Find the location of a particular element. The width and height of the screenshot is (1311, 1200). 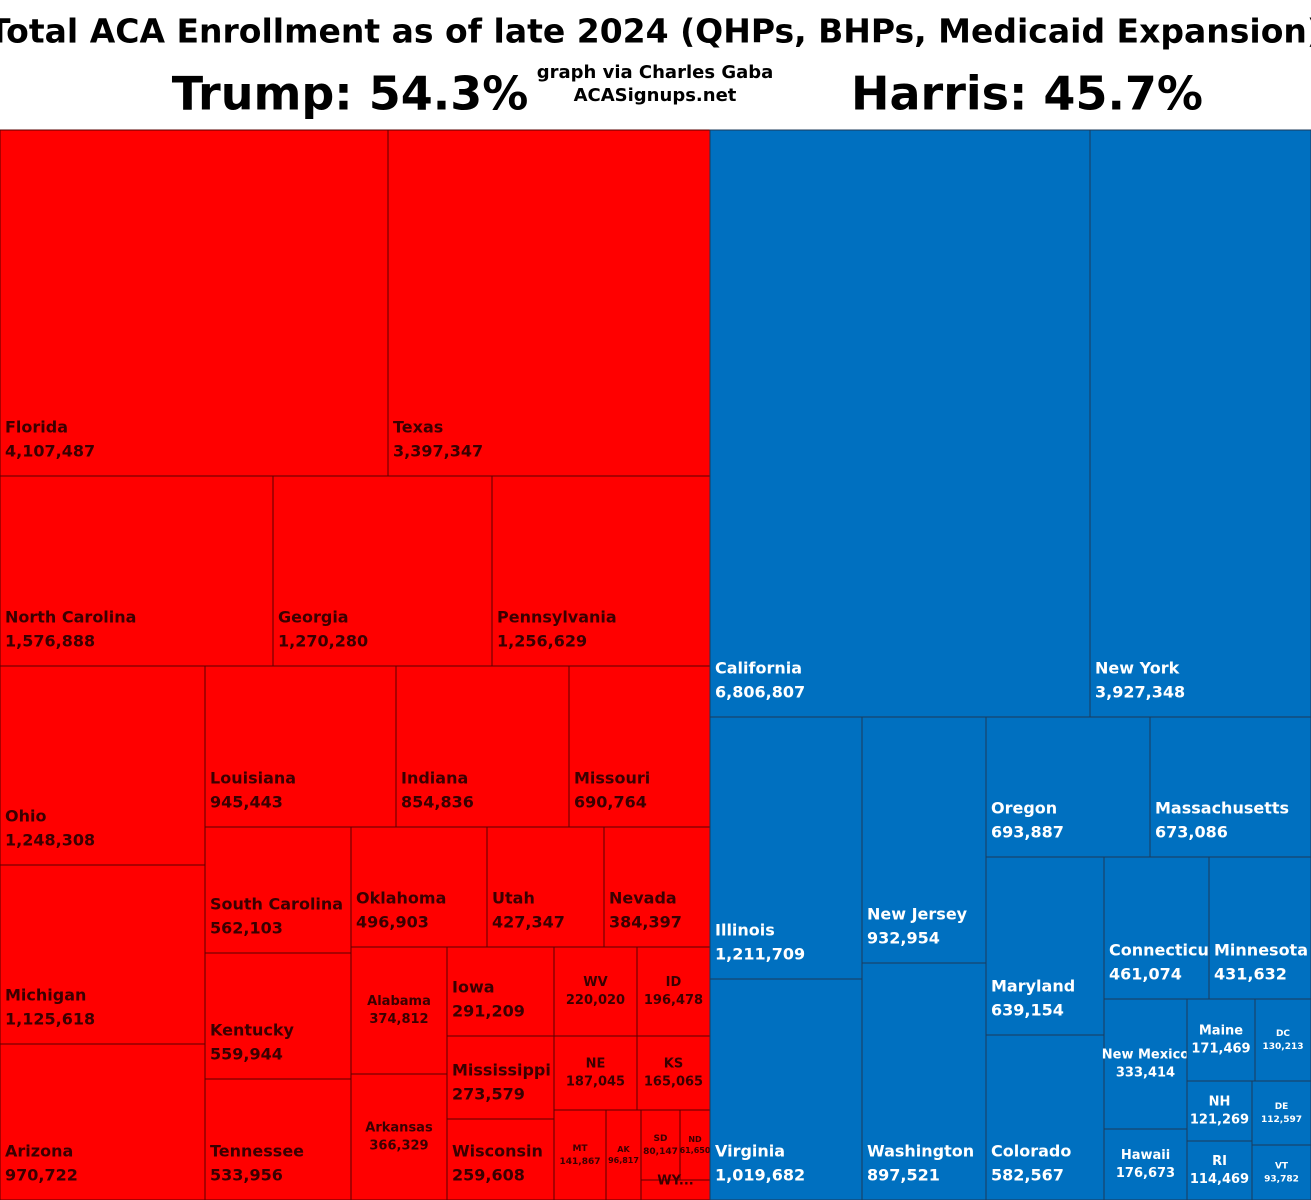

tile-label: Tennessee is located at coordinates (257, 1151).